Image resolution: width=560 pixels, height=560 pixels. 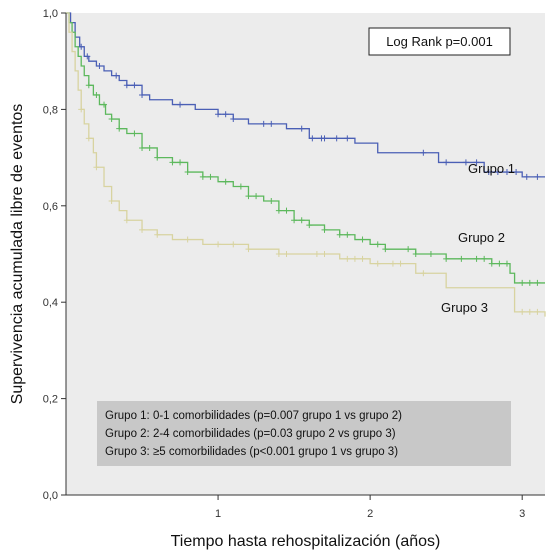 I want to click on y-axis-title: Supervivencia acumulada libre de eventos, so click(x=17, y=254).